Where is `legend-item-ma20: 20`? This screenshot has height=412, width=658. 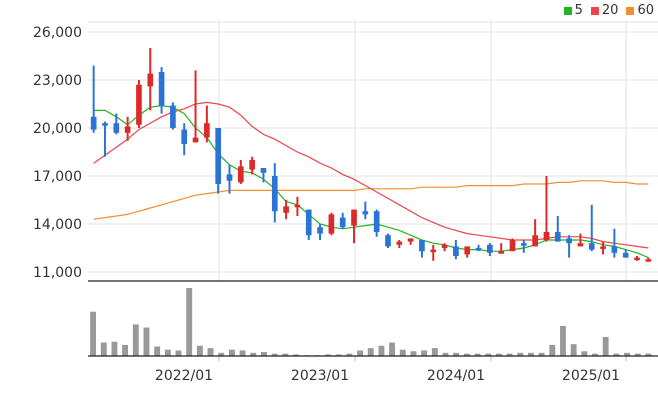 legend-item-ma20: 20 is located at coordinates (604, 10).